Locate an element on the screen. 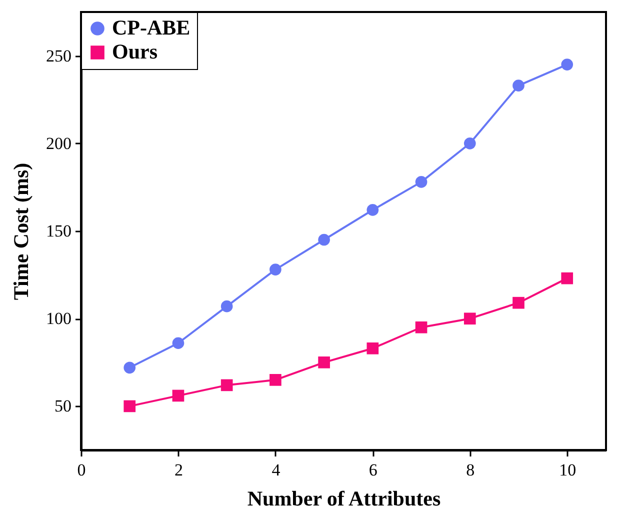  y-tick-label: 50 is located at coordinates (63, 406).